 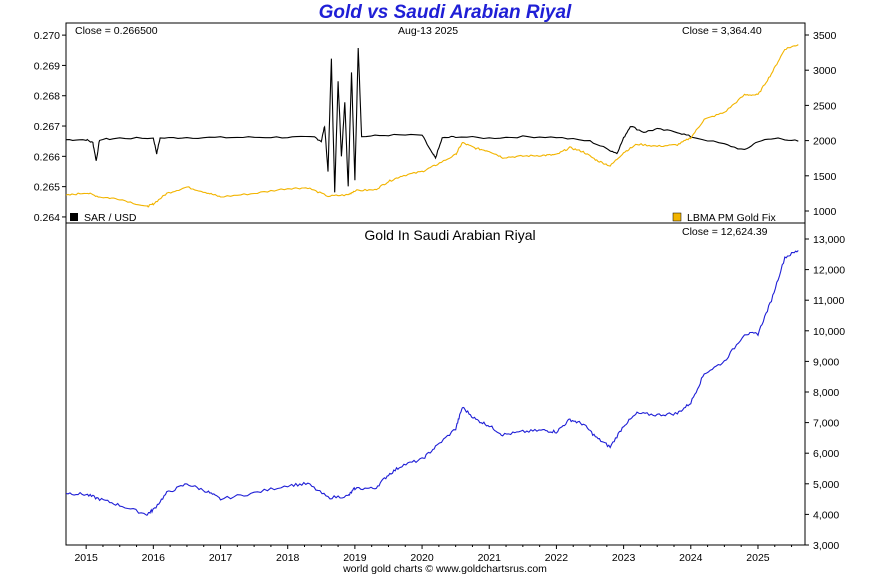 I want to click on bottom-right-tick-label: 3,000, so click(x=826, y=546).